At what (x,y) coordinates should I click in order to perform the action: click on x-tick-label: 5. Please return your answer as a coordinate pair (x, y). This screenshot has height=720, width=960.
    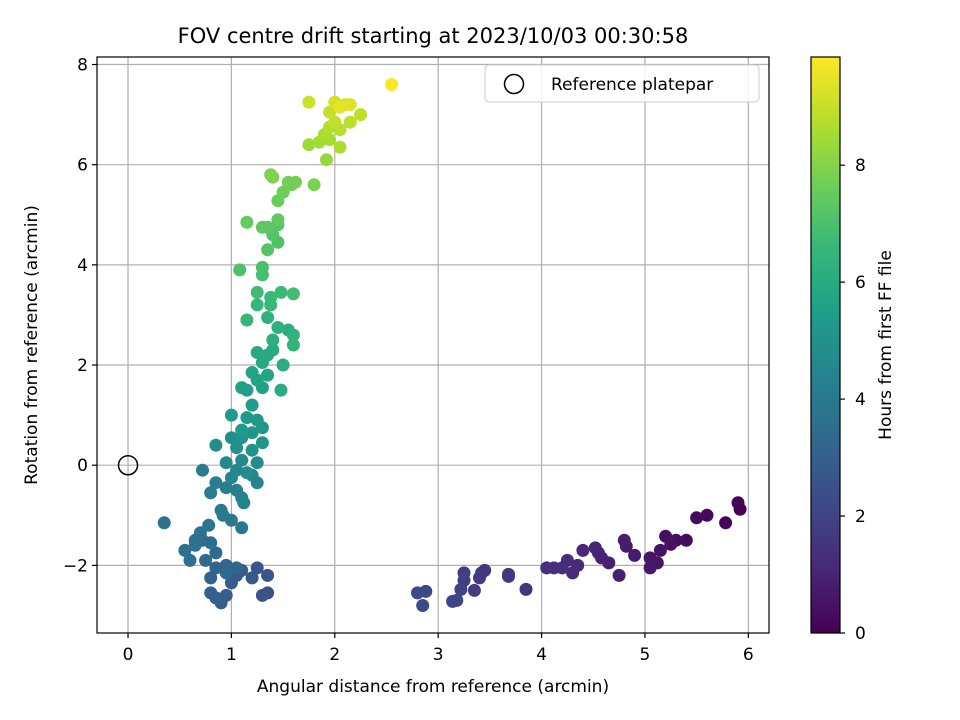
    Looking at the image, I should click on (645, 655).